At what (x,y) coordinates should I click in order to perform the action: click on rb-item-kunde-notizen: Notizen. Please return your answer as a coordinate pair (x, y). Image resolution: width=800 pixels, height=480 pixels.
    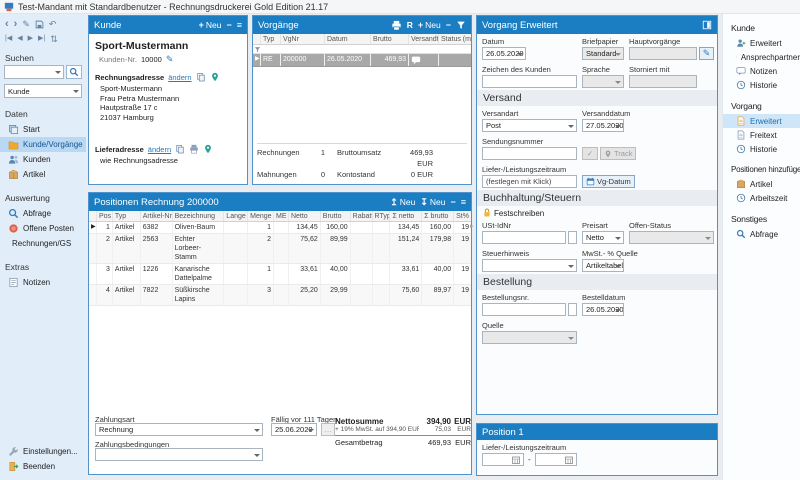
    Looking at the image, I should click on (761, 71).